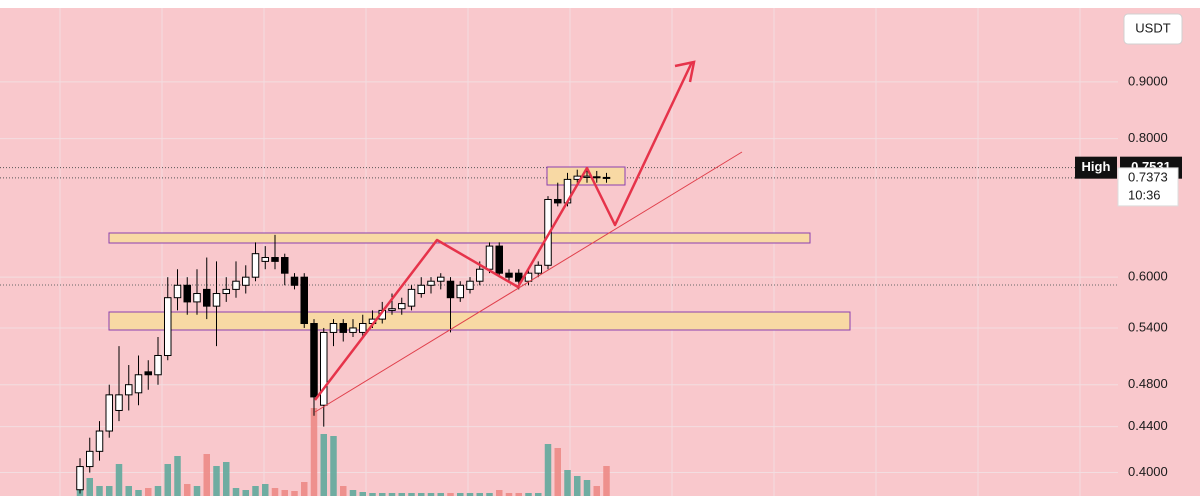 Image resolution: width=1200 pixels, height=496 pixels. What do you see at coordinates (459, 238) in the screenshot?
I see `zone-upper` at bounding box center [459, 238].